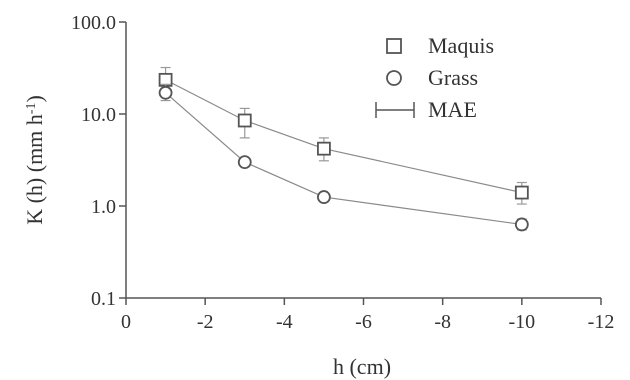  I want to click on y-axis-label: K (h) (mm h-1), so click(34, 160).